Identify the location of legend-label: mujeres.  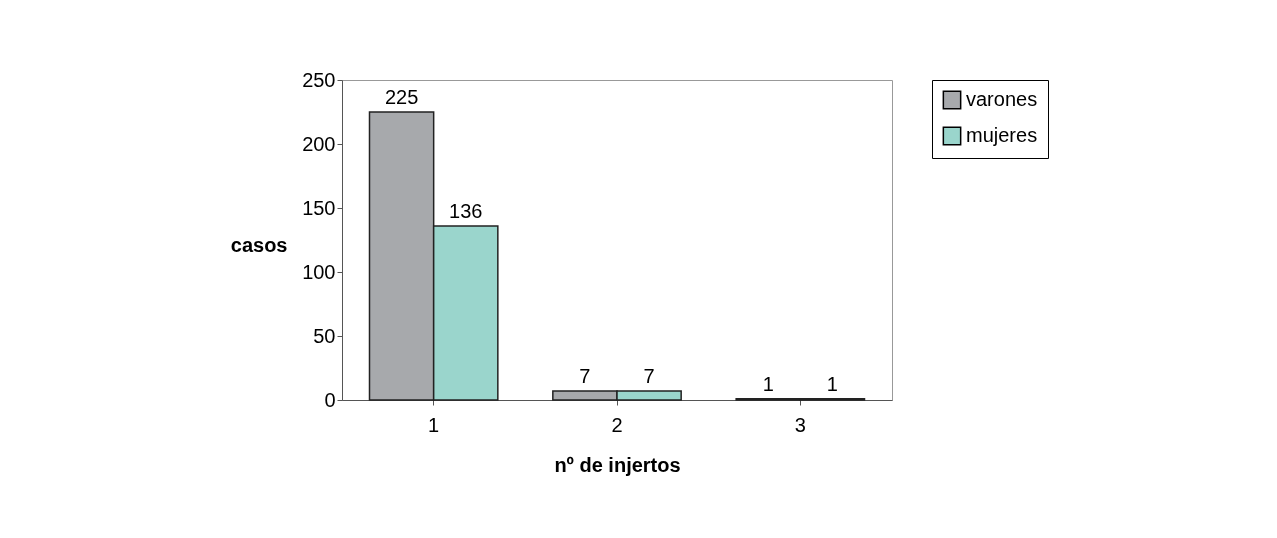
(1002, 135).